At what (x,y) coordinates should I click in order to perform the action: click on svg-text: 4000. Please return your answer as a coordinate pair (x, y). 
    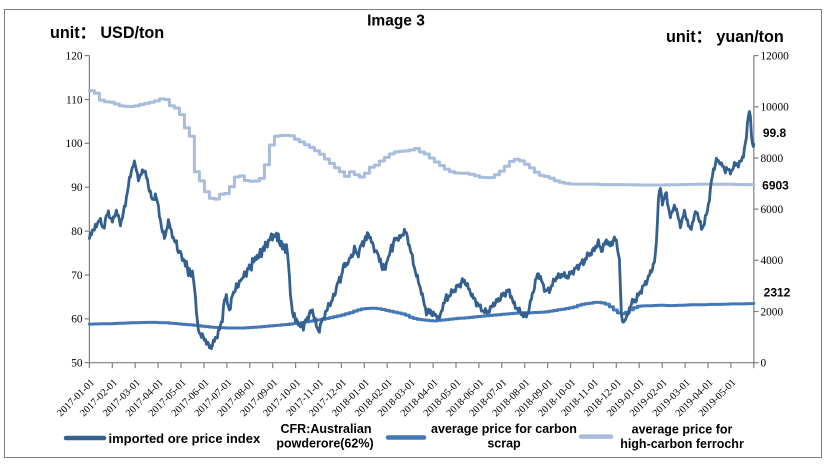
    Looking at the image, I should click on (772, 261).